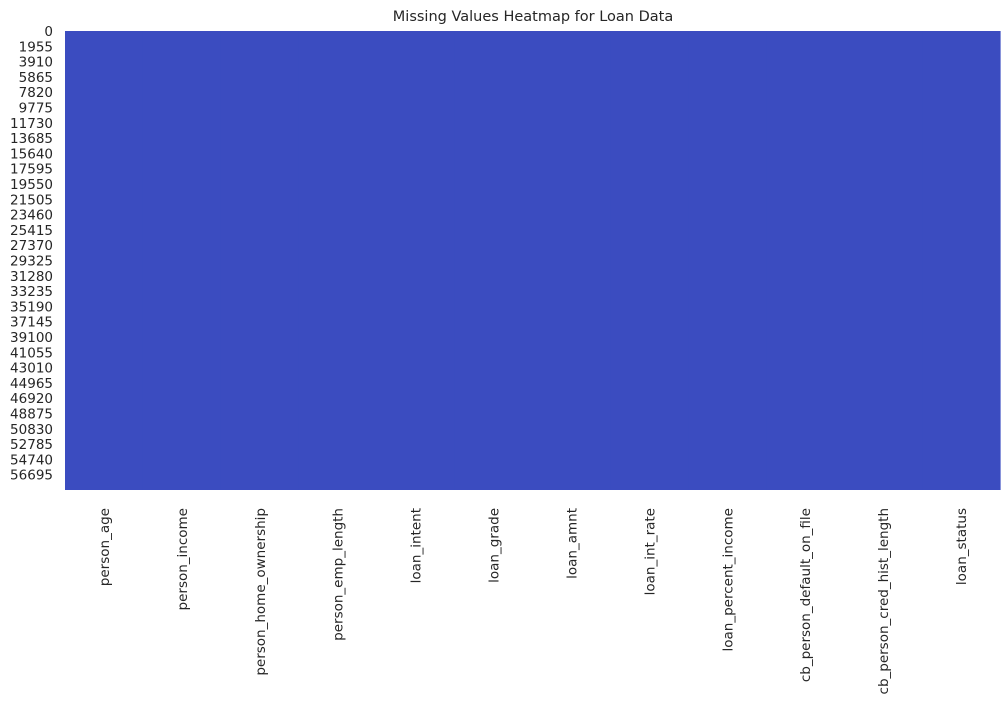 Image resolution: width=1005 pixels, height=707 pixels. Describe the element at coordinates (883, 260) in the screenshot. I see `heatmap-cell-cb-person-cred-hist-length` at that location.